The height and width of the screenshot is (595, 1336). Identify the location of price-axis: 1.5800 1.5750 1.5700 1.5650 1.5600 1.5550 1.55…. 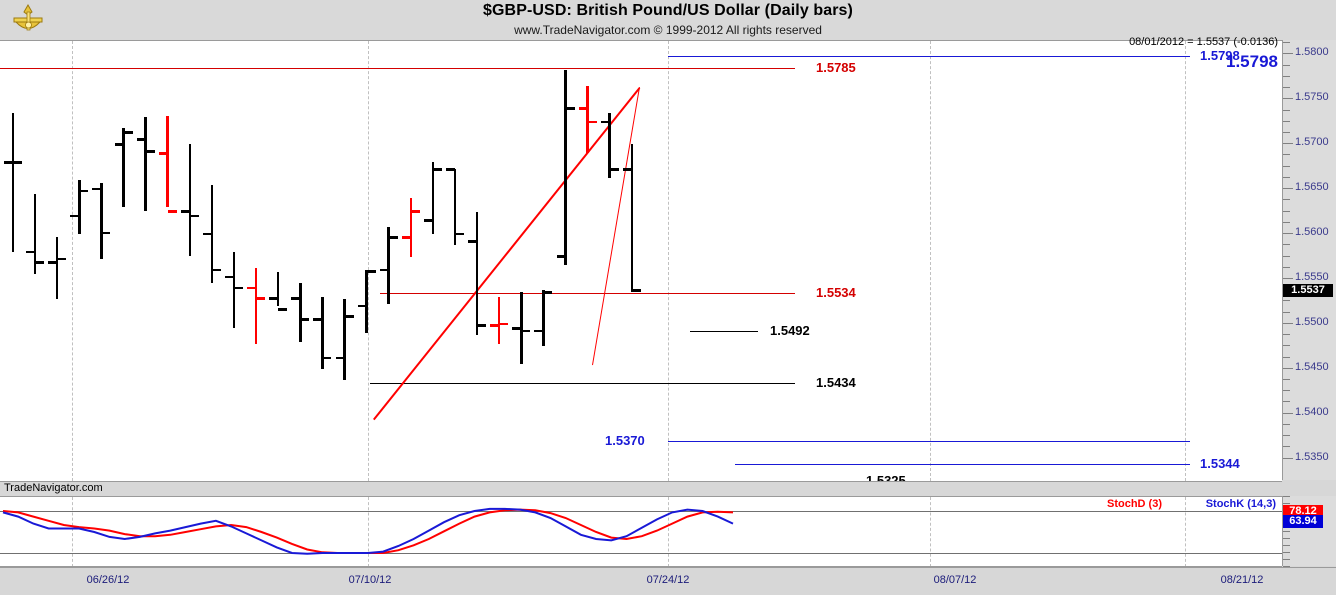
(1309, 260).